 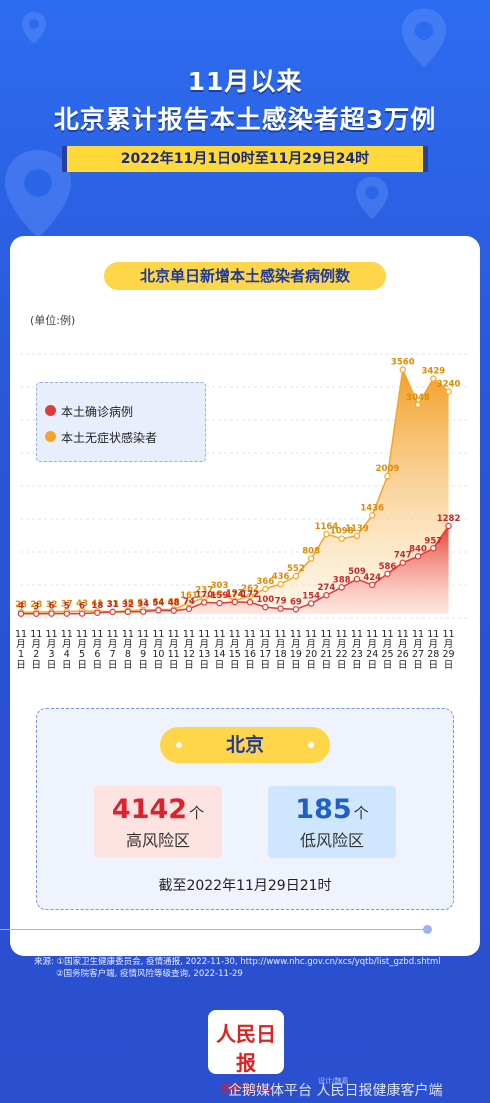 I want to click on low-risk-count: 185 个, so click(x=332, y=809).